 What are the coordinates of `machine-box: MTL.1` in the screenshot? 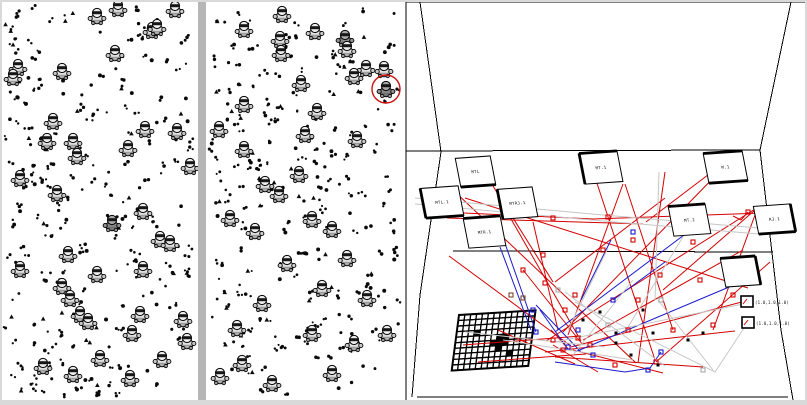 It's located at (441, 202).